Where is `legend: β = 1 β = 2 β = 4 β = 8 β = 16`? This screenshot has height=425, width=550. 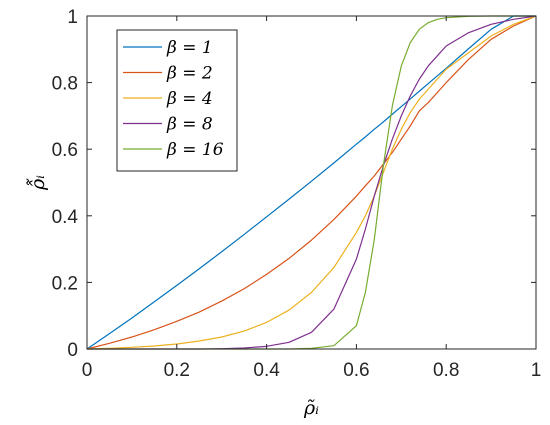 legend: β = 1 β = 2 β = 4 β = 8 β = 16 is located at coordinates (177, 100).